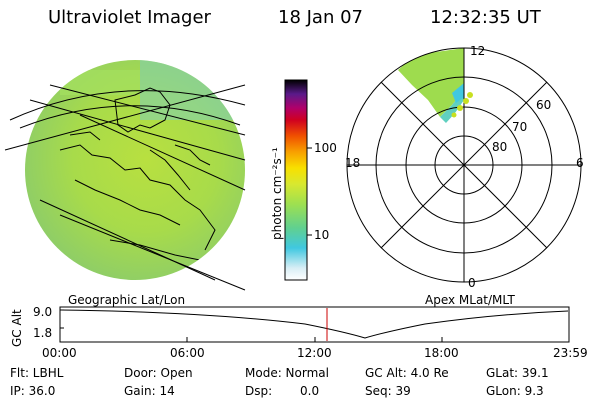 The height and width of the screenshot is (400, 600). What do you see at coordinates (287, 373) in the screenshot?
I see `status-mode: Mode: Normal` at bounding box center [287, 373].